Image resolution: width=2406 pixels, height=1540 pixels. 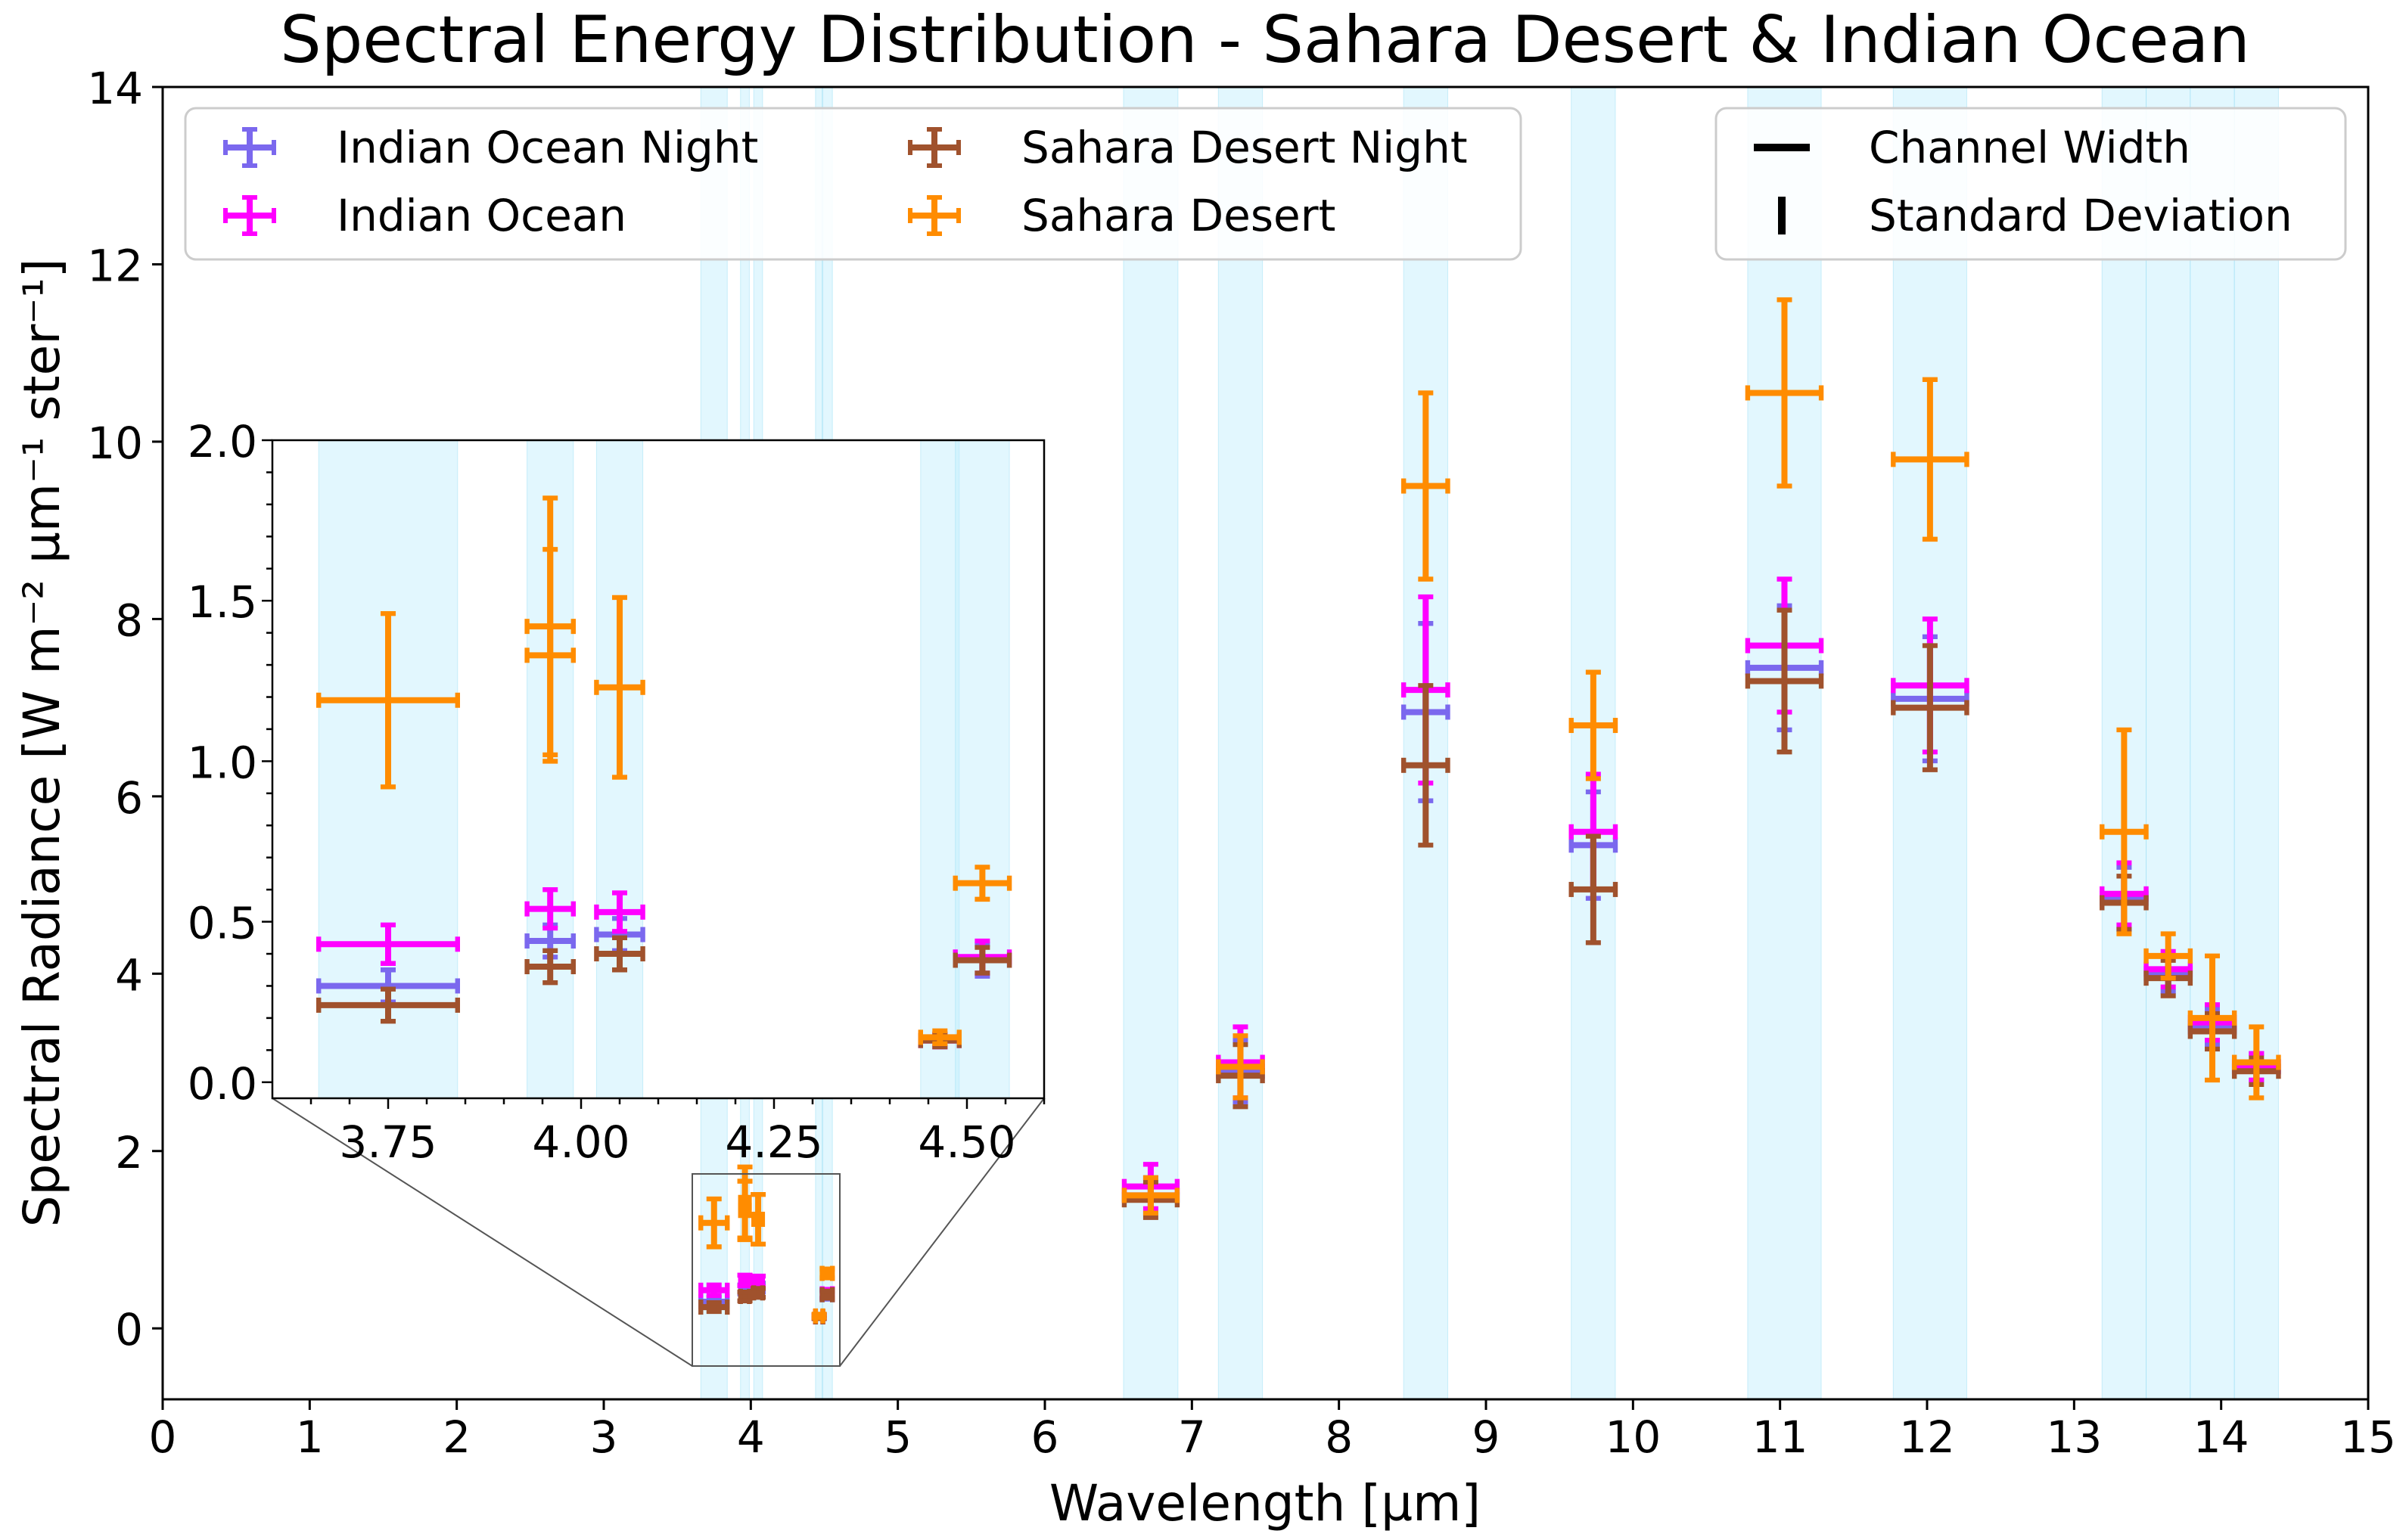 What do you see at coordinates (766, 1270) in the screenshot?
I see `zoom-box` at bounding box center [766, 1270].